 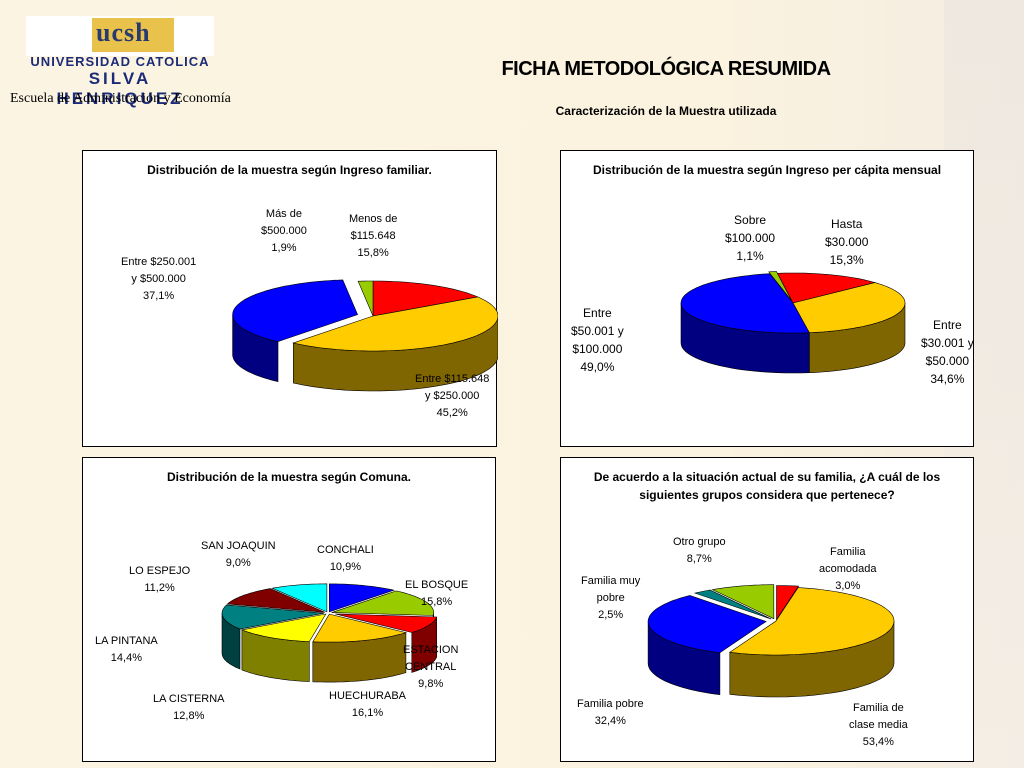 What do you see at coordinates (289, 477) in the screenshot?
I see `chart-title: Distribución de la muestra según Comuna.` at bounding box center [289, 477].